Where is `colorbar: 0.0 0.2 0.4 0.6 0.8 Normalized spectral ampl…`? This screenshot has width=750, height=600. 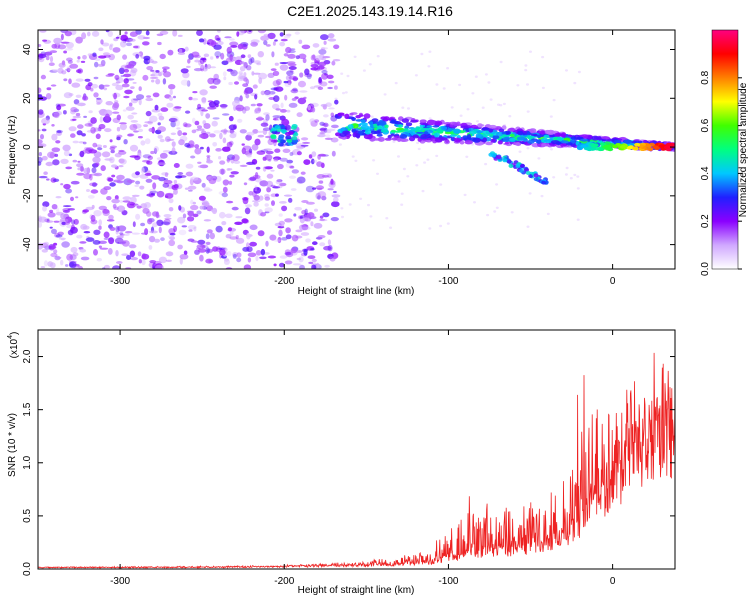 colorbar: 0.0 0.2 0.4 0.6 0.8 Normalized spectral ampl… is located at coordinates (724, 152).